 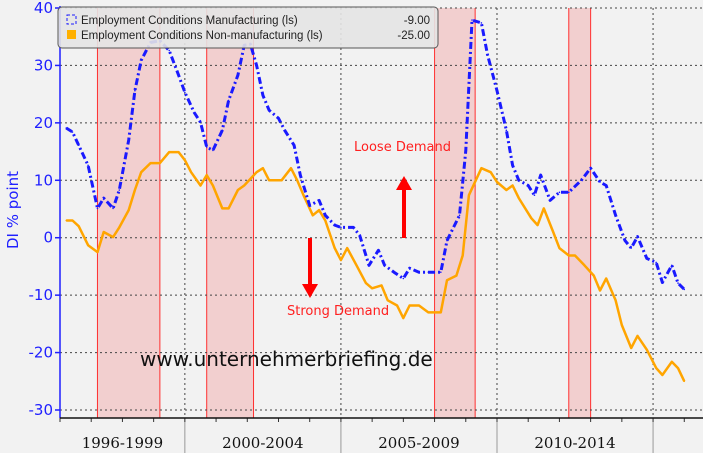 I want to click on y-tick-label: 0, so click(x=48, y=238).